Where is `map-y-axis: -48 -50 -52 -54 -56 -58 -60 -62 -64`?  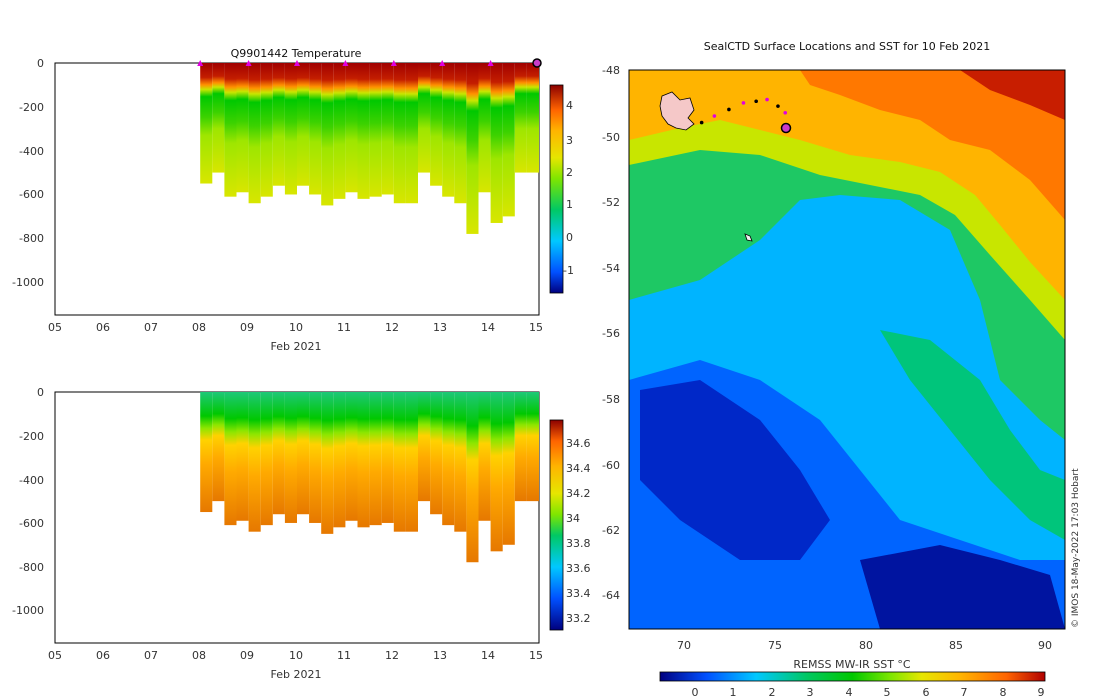
map-y-axis: -48 -50 -52 -54 -56 -58 -60 -62 -64 is located at coordinates (611, 333).